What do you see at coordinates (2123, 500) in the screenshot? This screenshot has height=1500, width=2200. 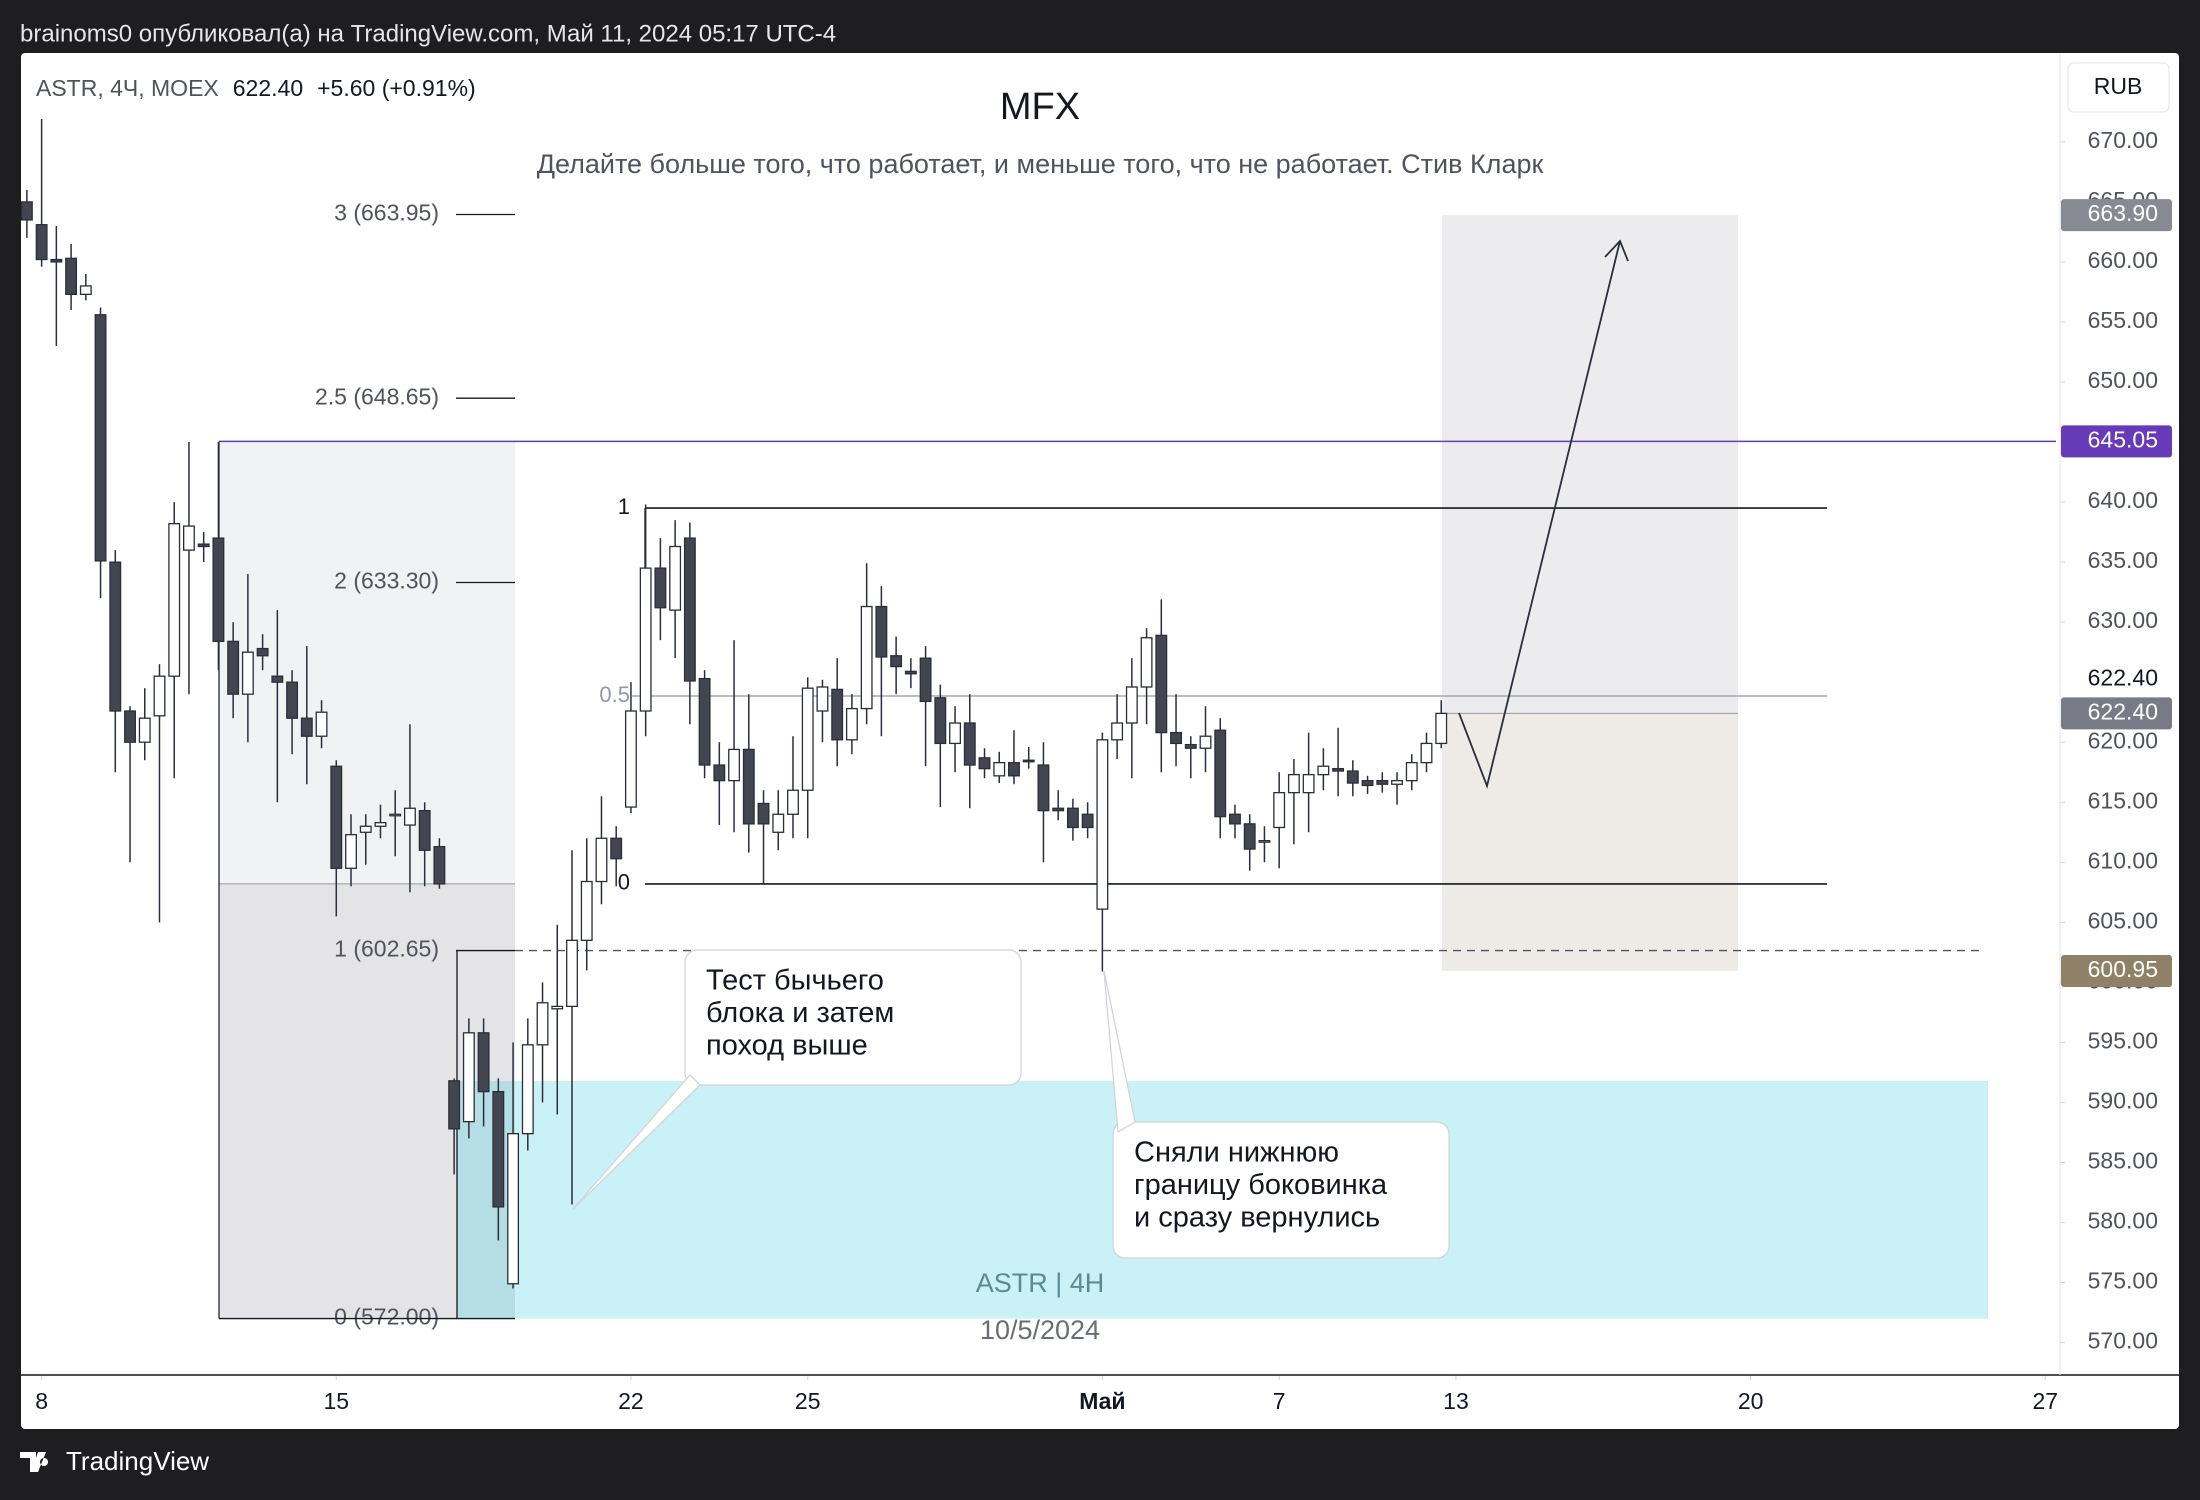 I see `y-tick-label: 640.00` at bounding box center [2123, 500].